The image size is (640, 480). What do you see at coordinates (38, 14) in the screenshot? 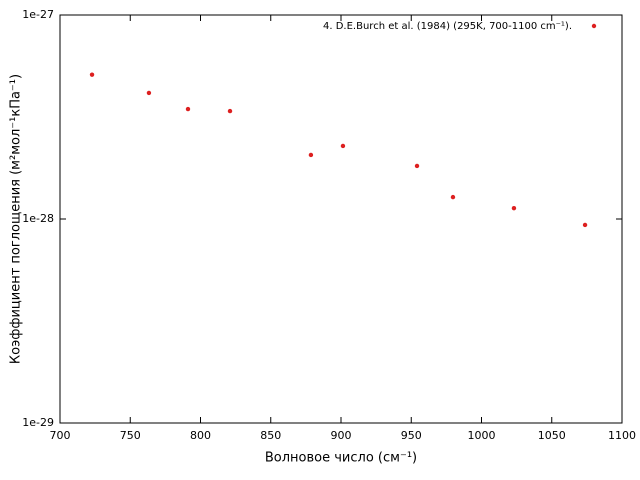
I see `y-tick-label: 1e-27` at bounding box center [38, 14].